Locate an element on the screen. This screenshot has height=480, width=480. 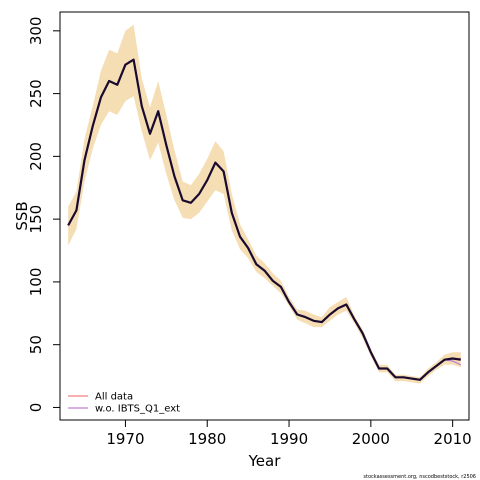
y-tick-label: 100 is located at coordinates (36, 282).